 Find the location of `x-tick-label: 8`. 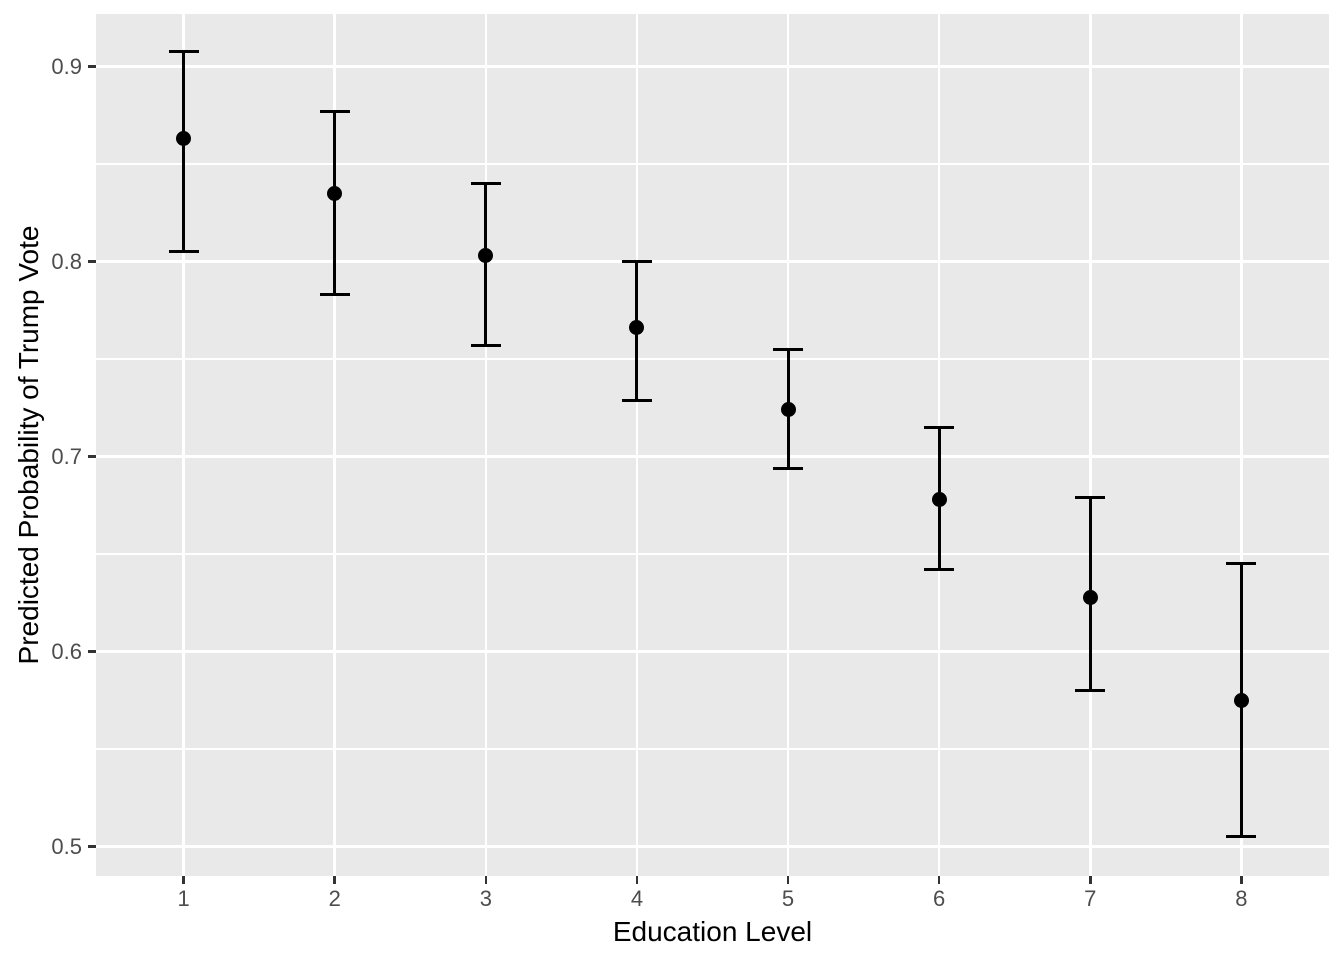

x-tick-label: 8 is located at coordinates (1241, 898).